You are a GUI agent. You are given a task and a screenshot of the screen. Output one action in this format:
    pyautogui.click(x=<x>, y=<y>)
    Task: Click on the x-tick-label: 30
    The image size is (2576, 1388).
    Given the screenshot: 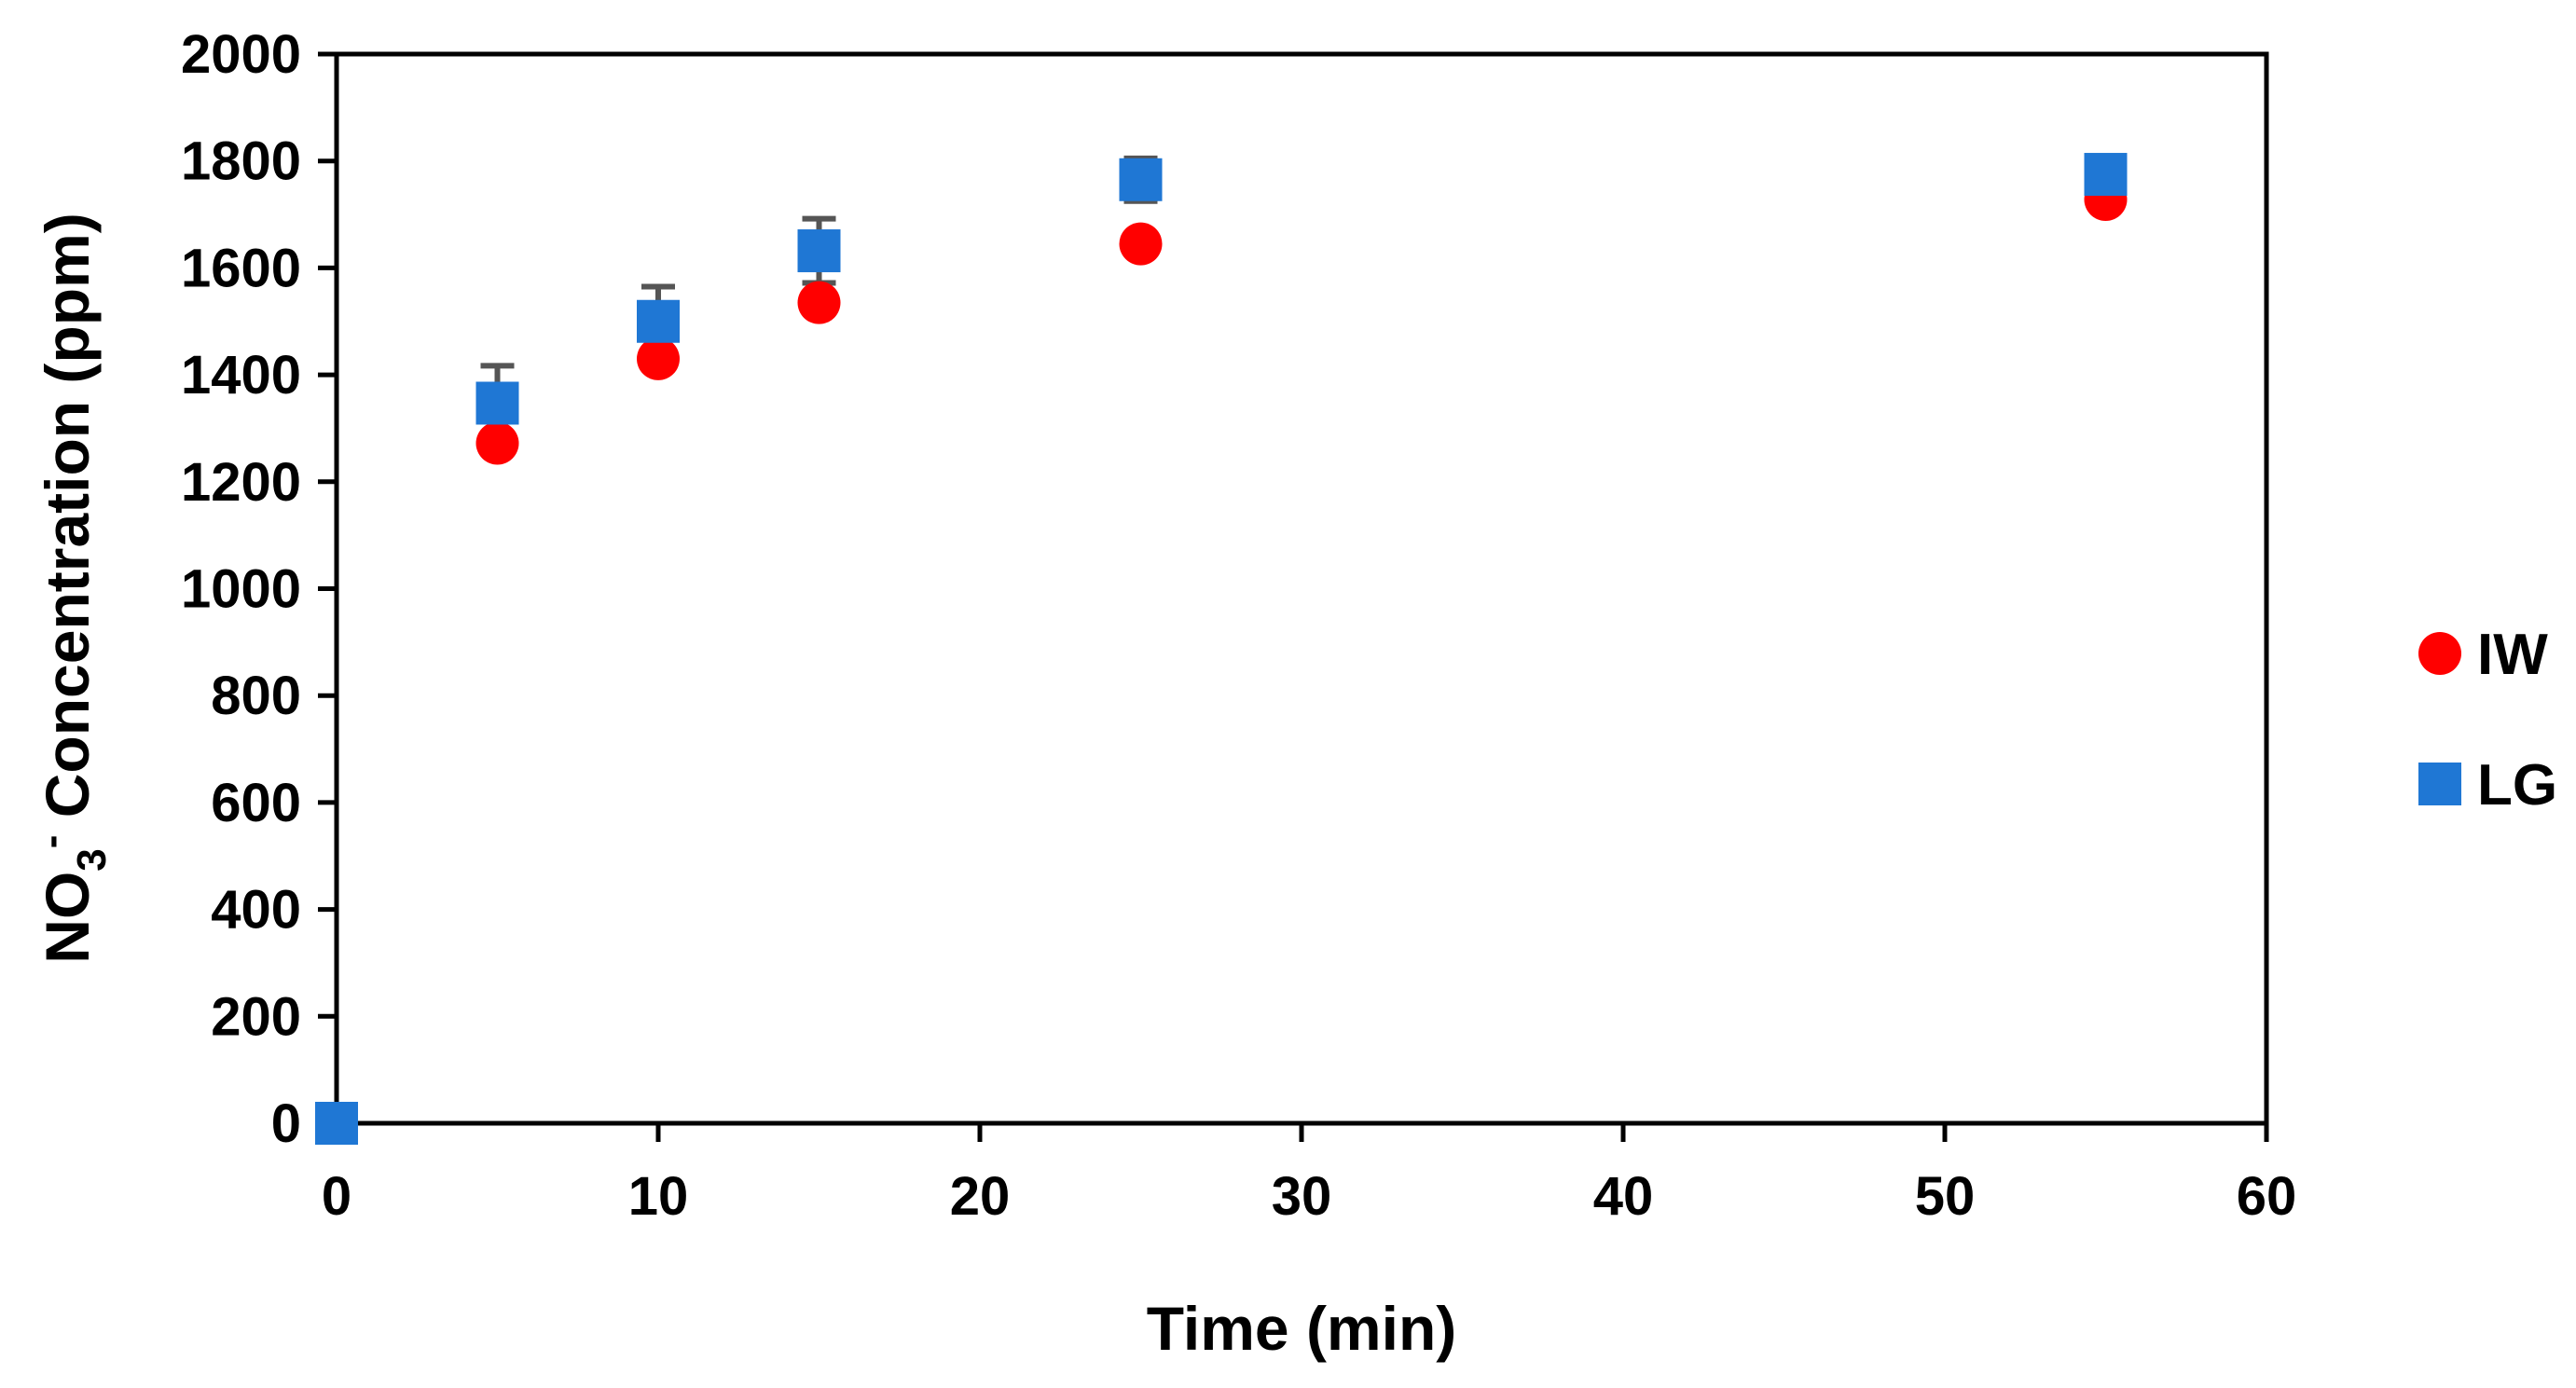 What is the action you would take?
    pyautogui.click(x=1302, y=1196)
    